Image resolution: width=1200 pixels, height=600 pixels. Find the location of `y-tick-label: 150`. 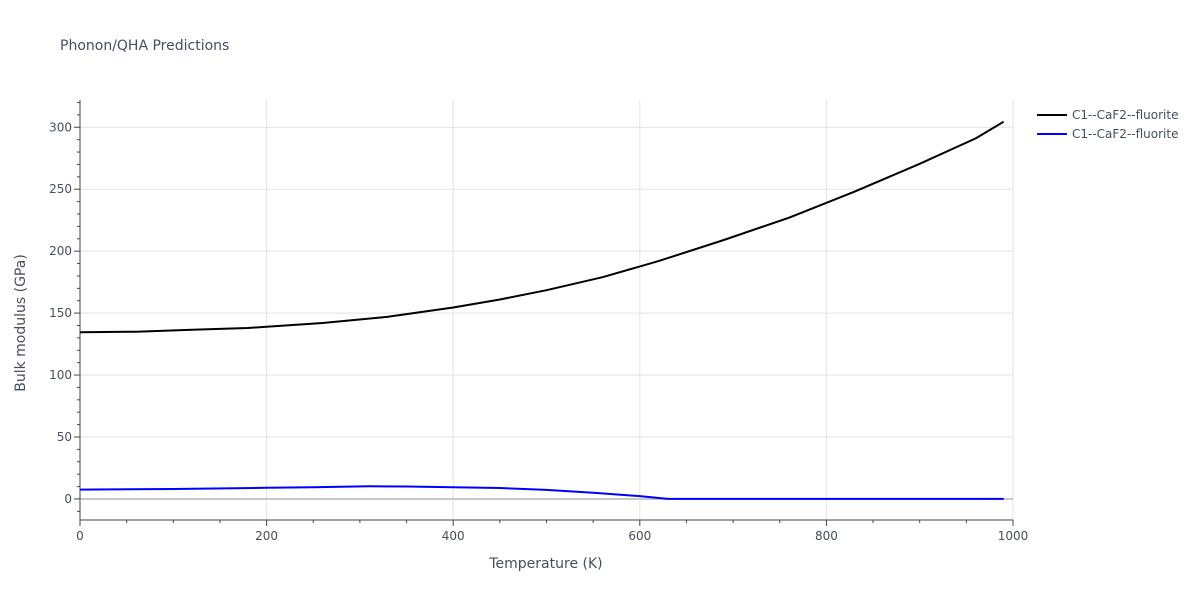

y-tick-label: 150 is located at coordinates (60, 313).